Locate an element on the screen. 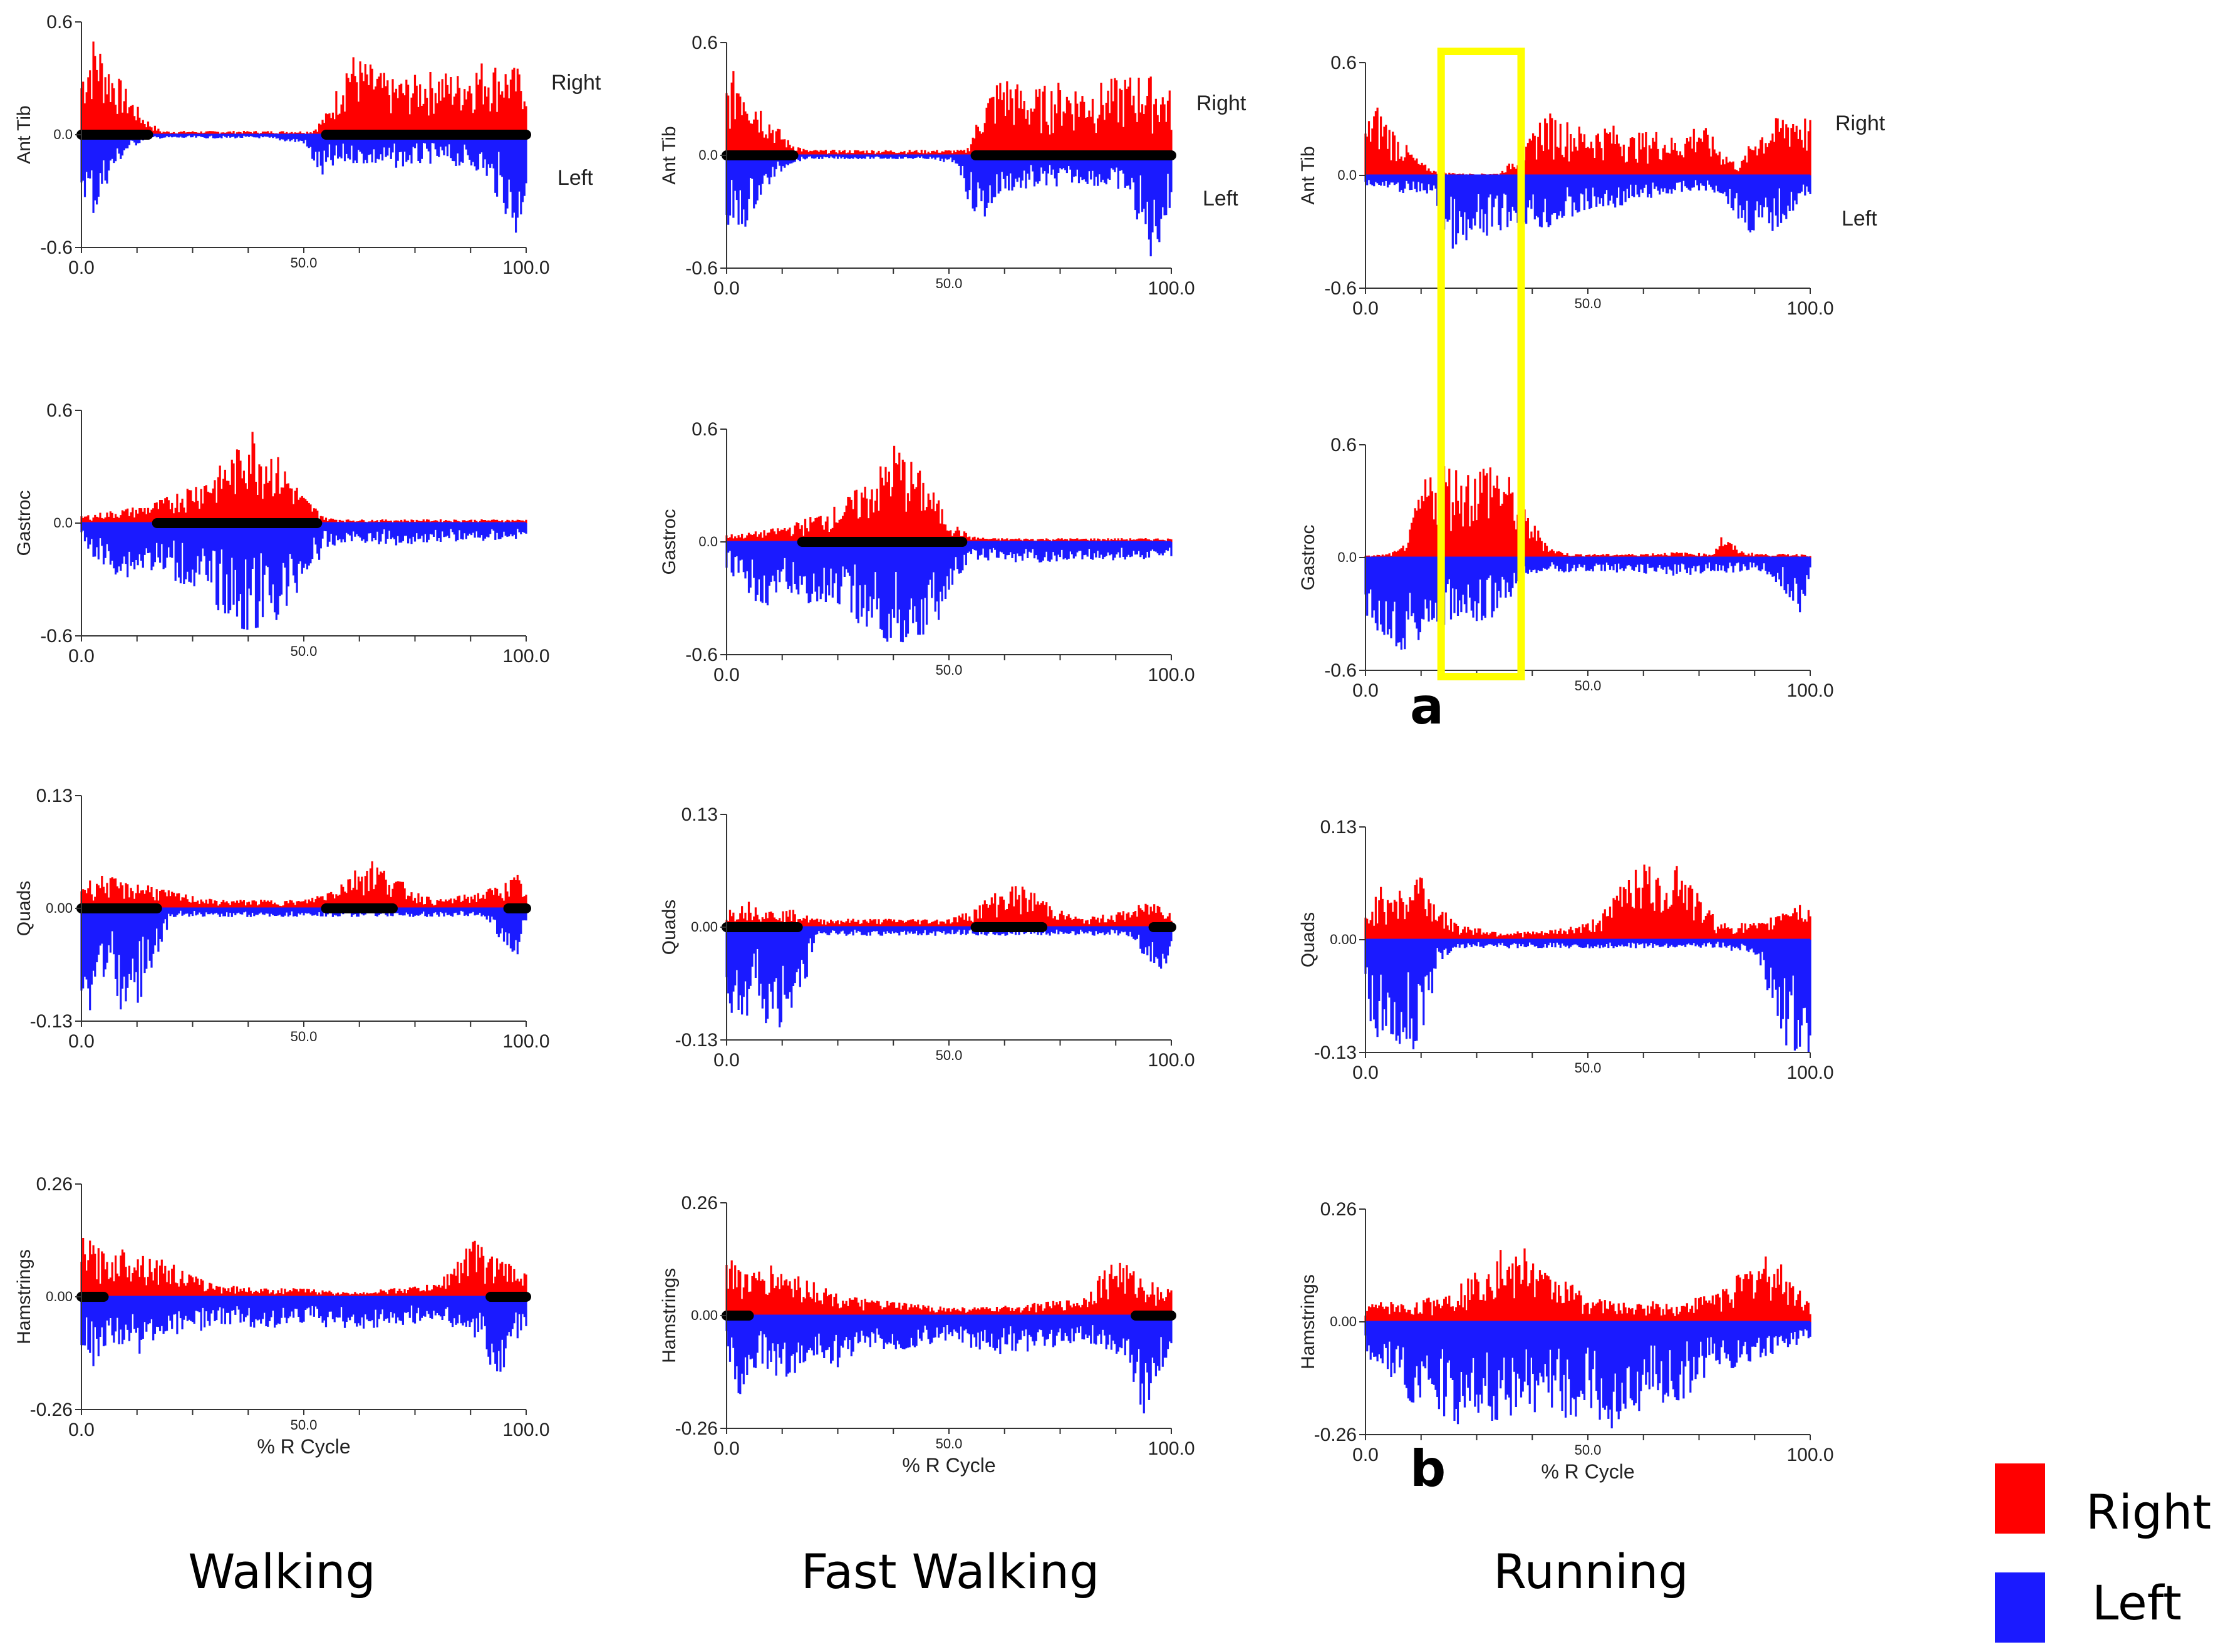  panel-walking-quads-ytick-label-0: 0.13 is located at coordinates (54, 796).